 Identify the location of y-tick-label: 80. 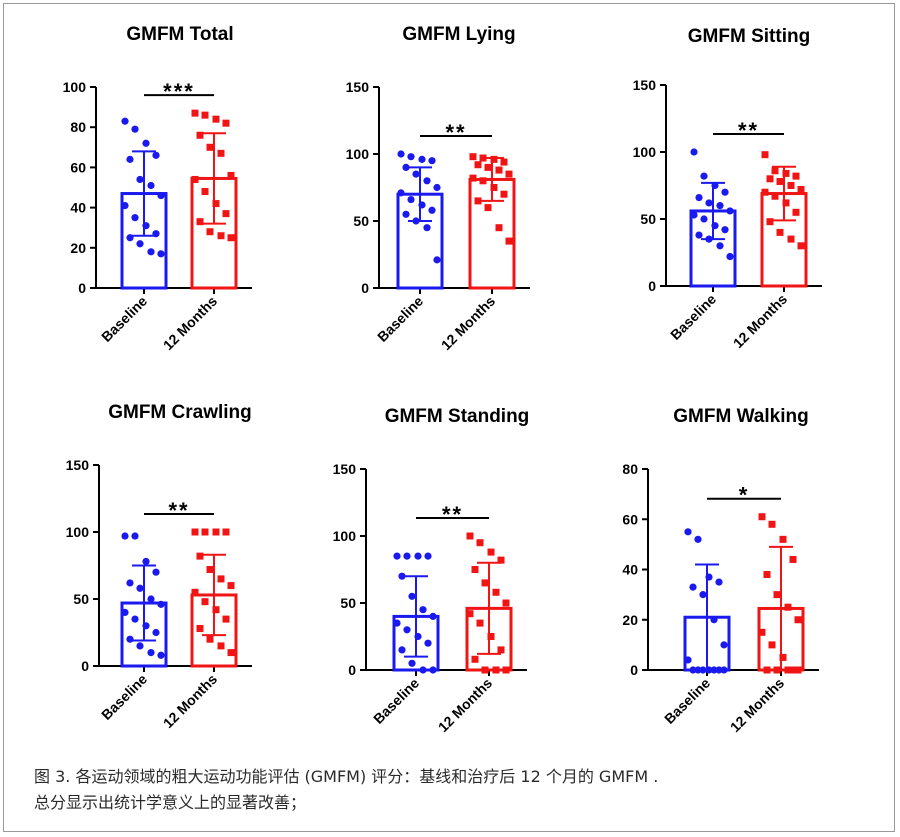
(630, 469).